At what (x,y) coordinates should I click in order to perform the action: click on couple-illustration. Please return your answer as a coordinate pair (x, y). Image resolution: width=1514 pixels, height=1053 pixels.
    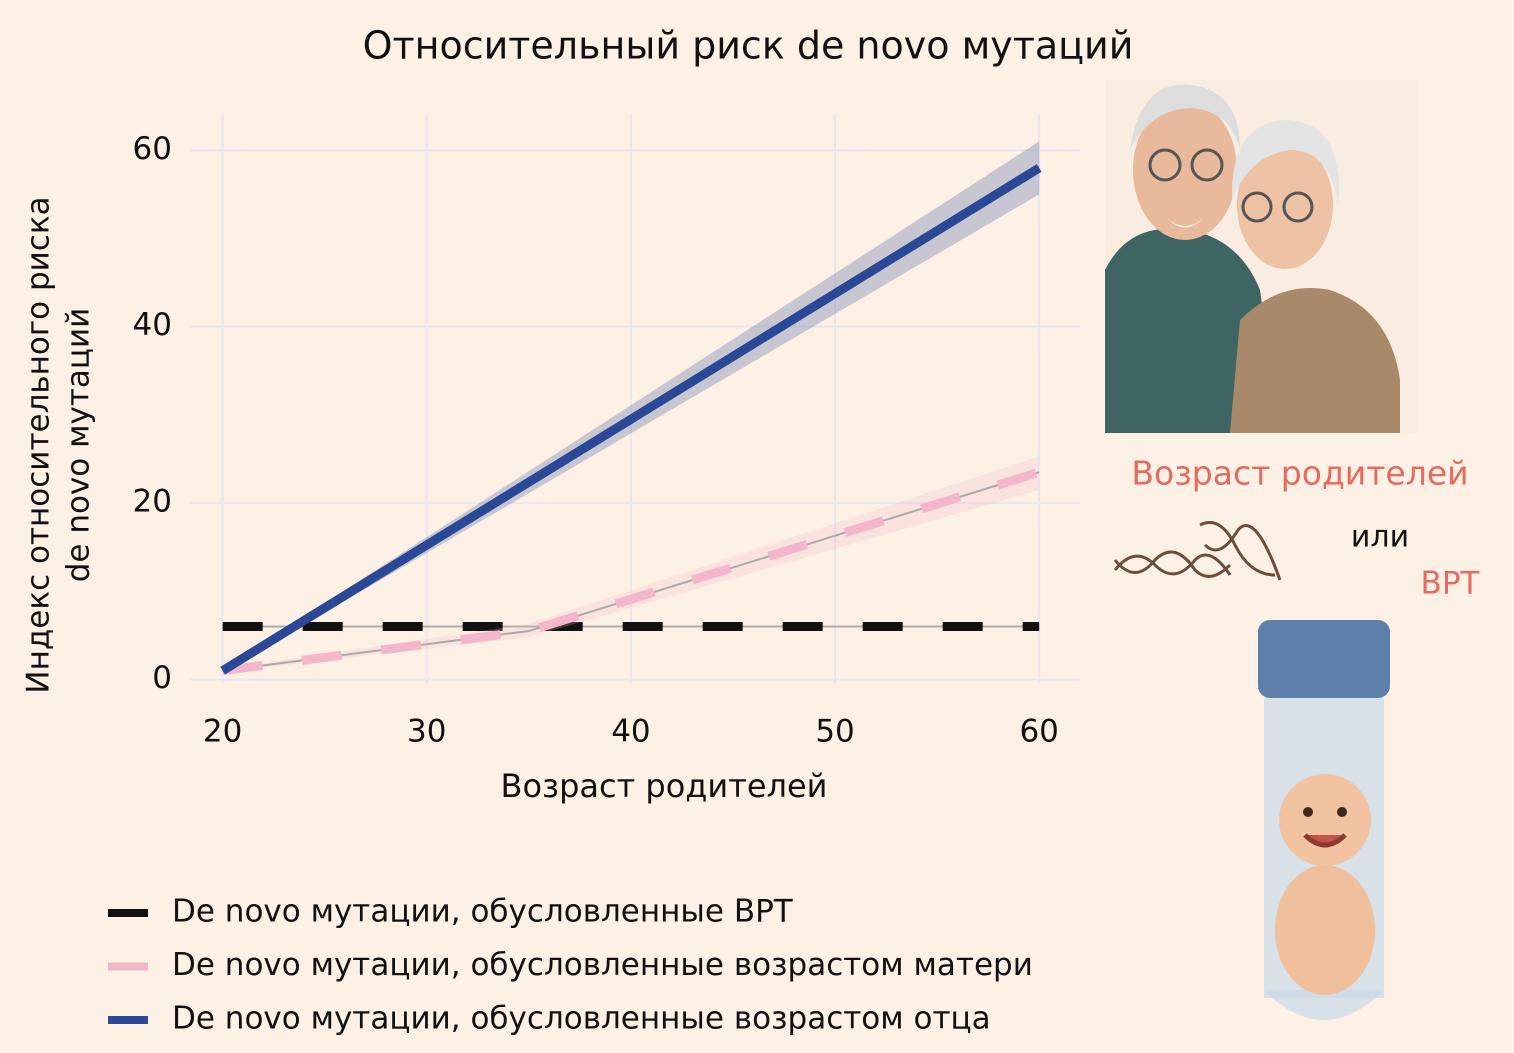
    Looking at the image, I should click on (1261, 256).